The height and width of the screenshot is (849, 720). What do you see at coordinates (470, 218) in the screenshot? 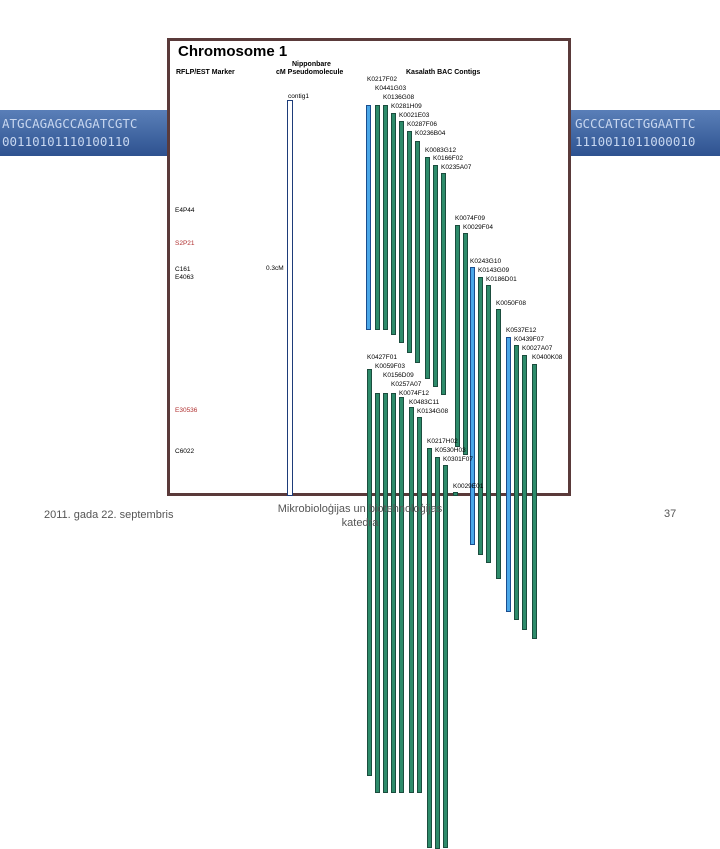
I see `bac-clone-label: K0074F09` at bounding box center [470, 218].